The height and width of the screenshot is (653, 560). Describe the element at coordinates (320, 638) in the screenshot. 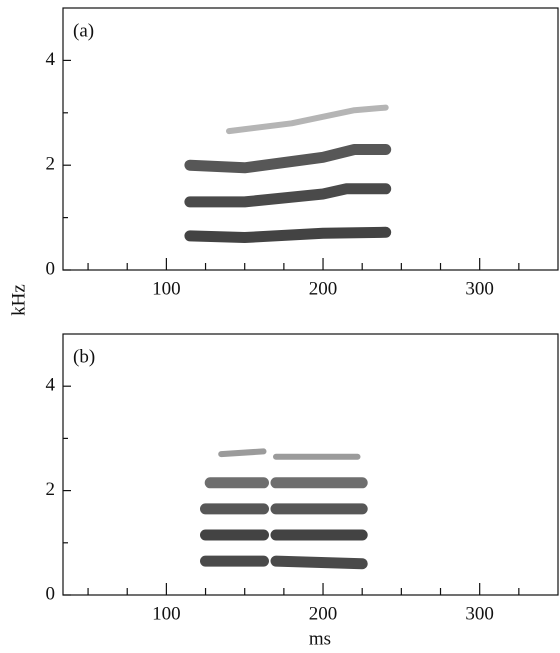

I see `x-axis-label: ms` at that location.